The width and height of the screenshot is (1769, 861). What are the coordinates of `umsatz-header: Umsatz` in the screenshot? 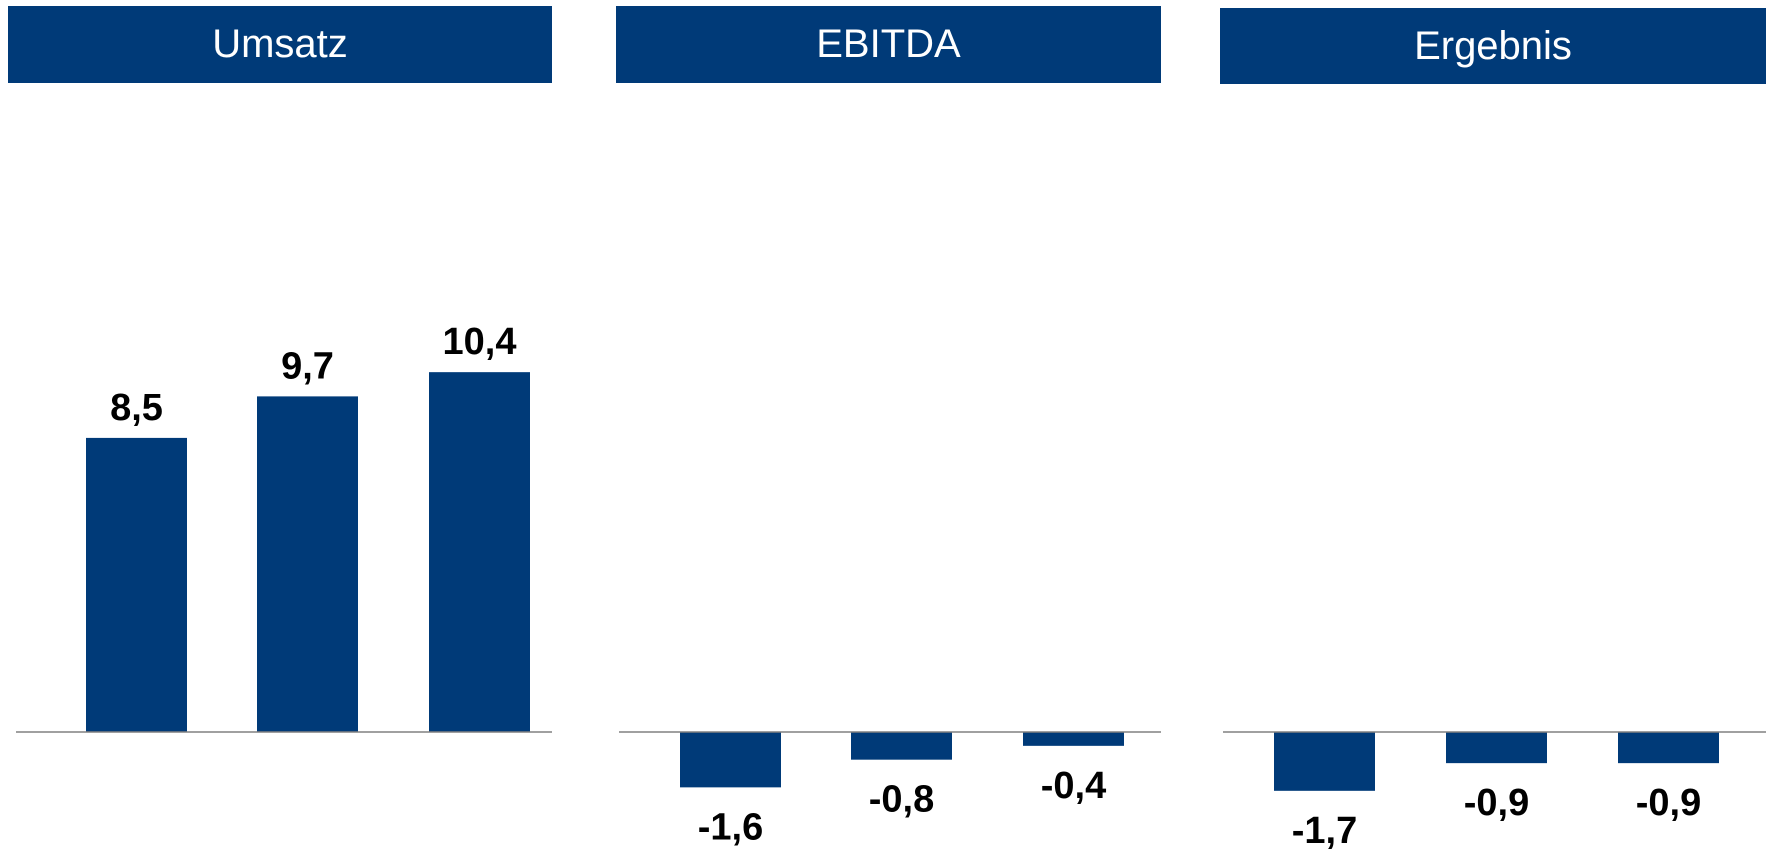 It's located at (280, 44).